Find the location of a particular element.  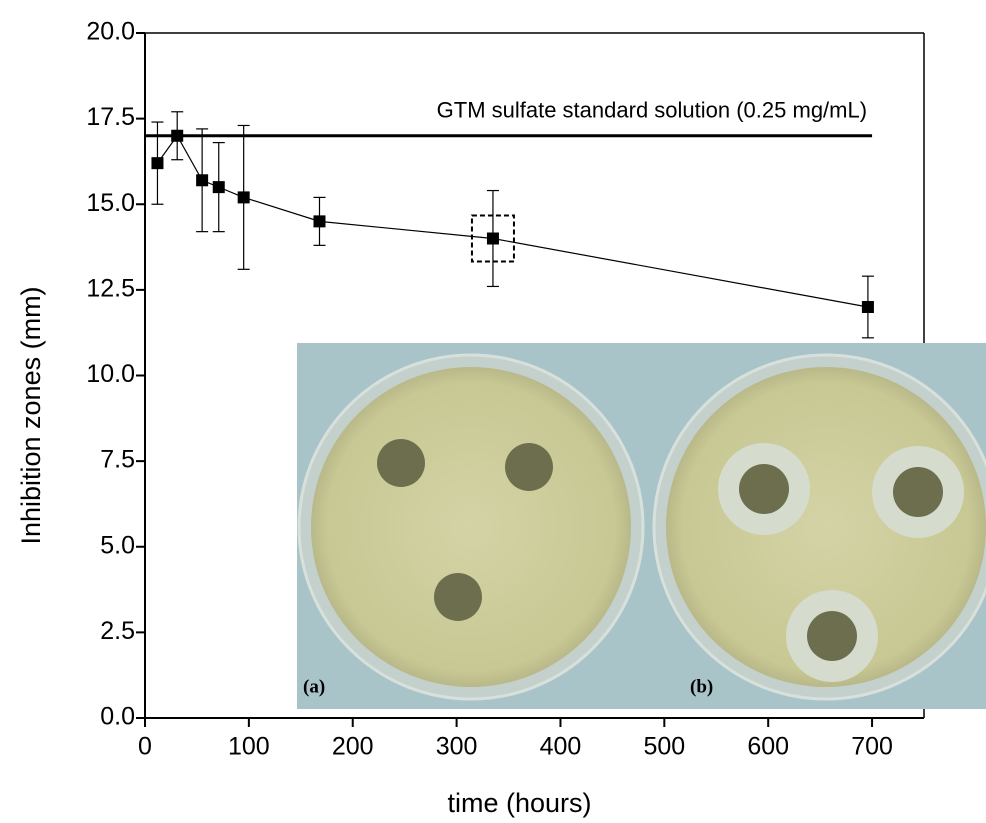

y-tick-label: 10.0 is located at coordinates (110, 374).